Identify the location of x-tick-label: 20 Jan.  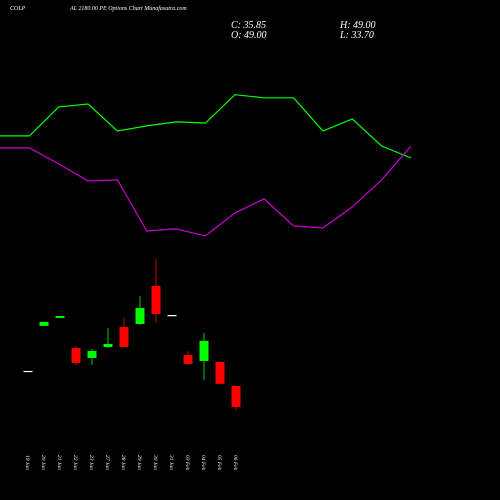
(43, 462).